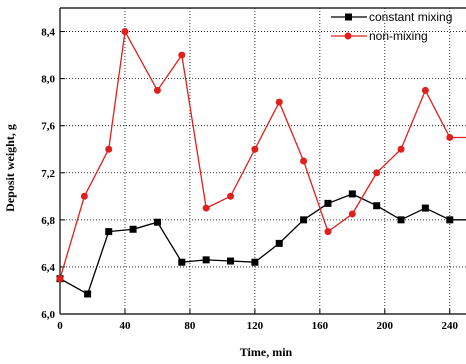 The height and width of the screenshot is (364, 466). Describe the element at coordinates (48, 174) in the screenshot. I see `y-tick-label: 7,2` at that location.